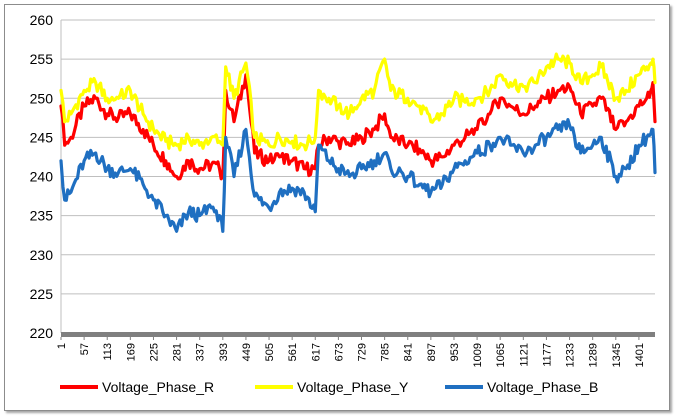 The height and width of the screenshot is (416, 675). I want to click on y-tick-label: 240, so click(42, 177).